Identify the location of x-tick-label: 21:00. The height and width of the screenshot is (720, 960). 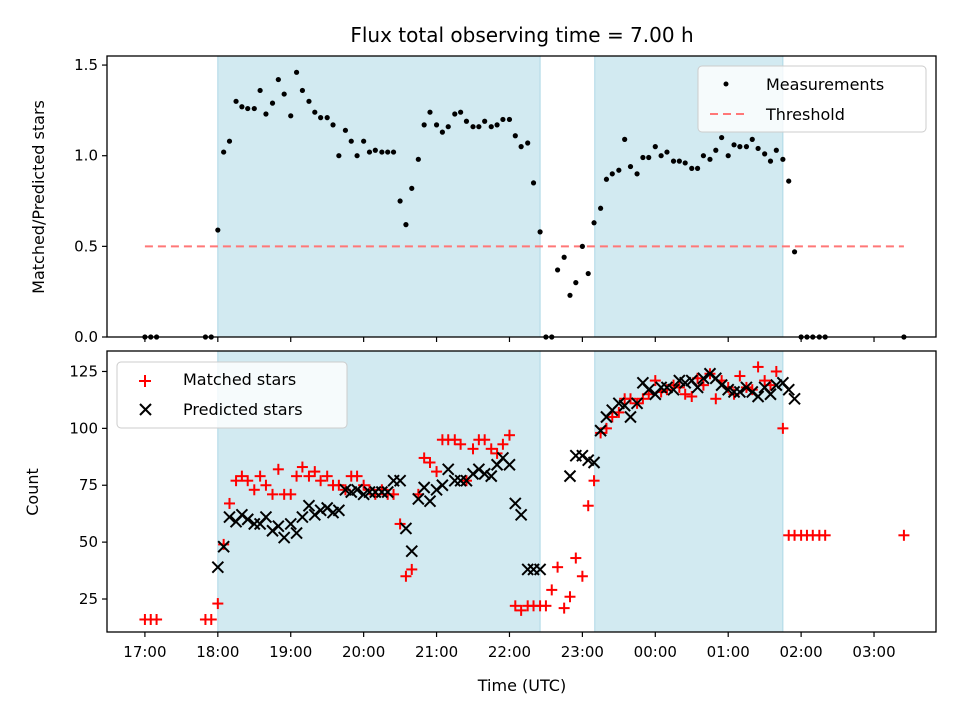
(436, 652).